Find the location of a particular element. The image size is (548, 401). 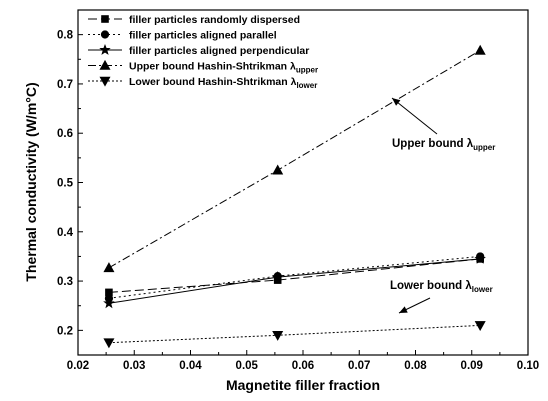

legend-label: filler particles aligned perpendicular is located at coordinates (219, 51).